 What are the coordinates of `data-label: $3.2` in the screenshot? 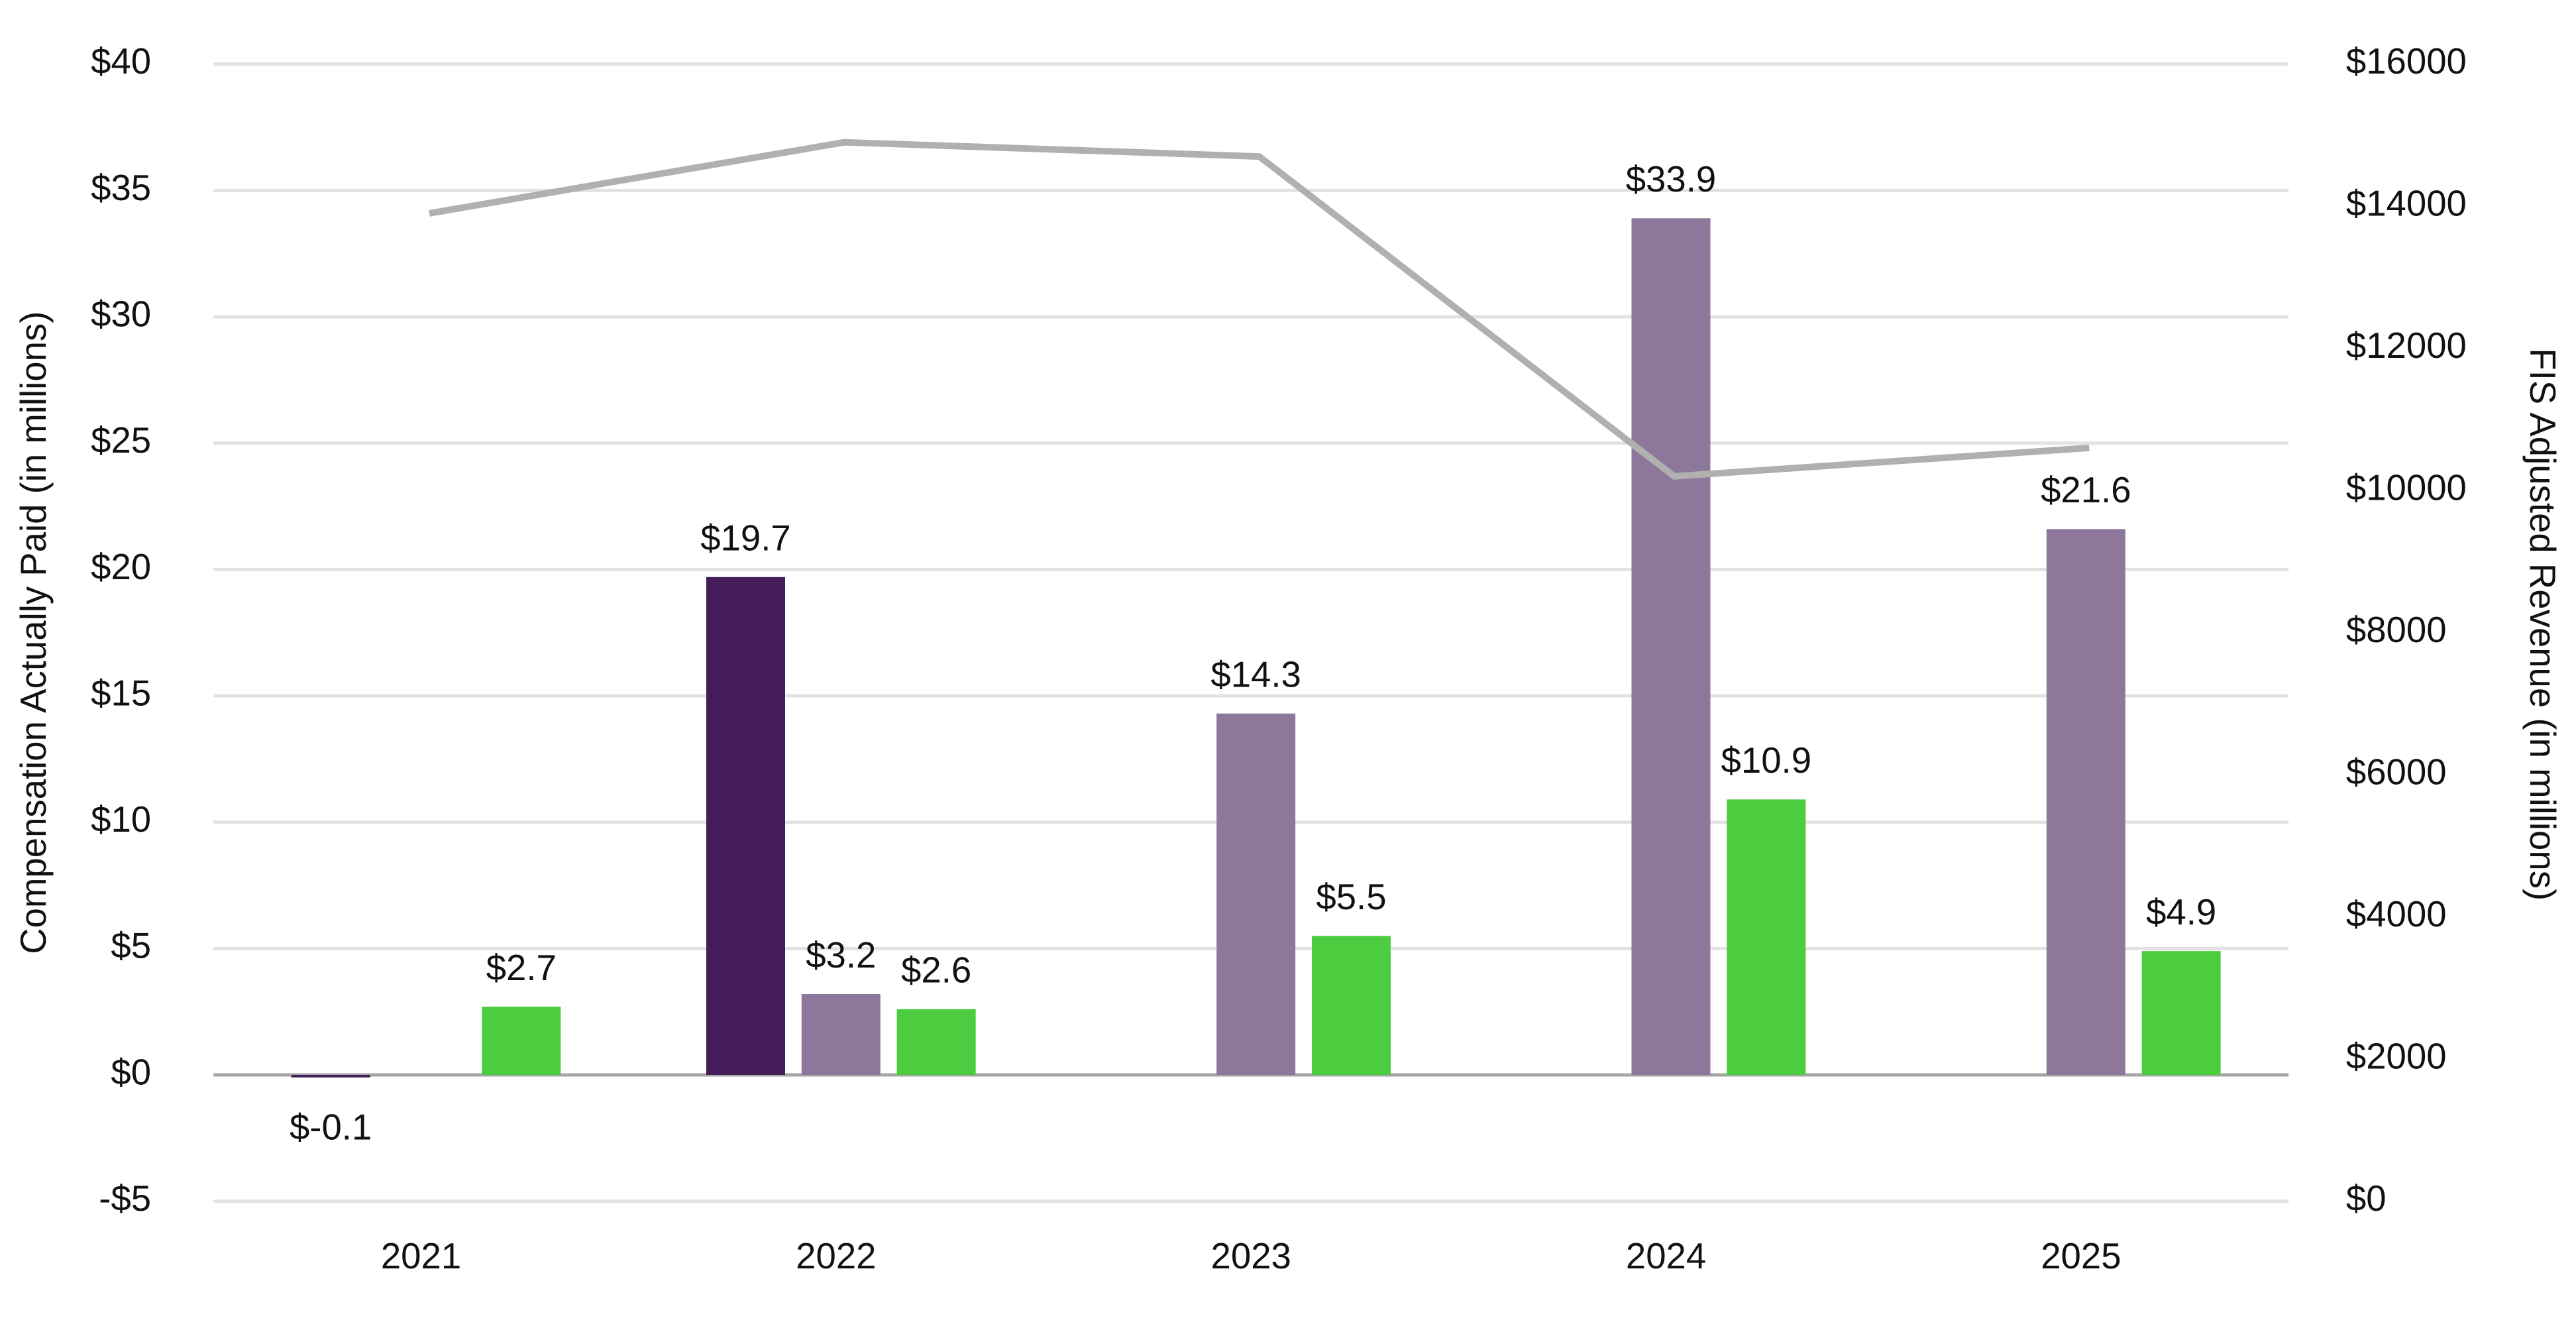 It's located at (841, 955).